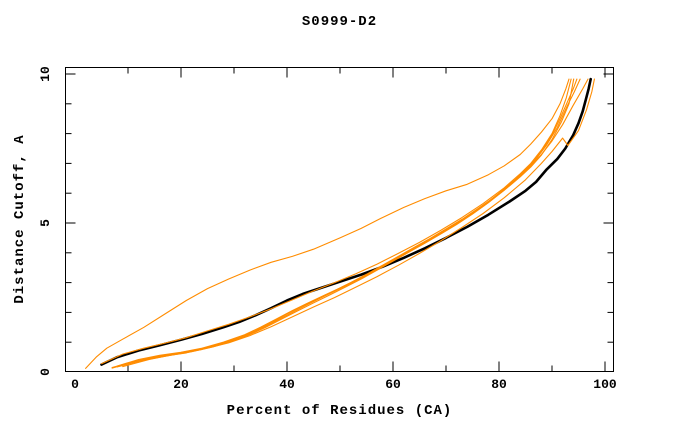 The image size is (680, 440). Describe the element at coordinates (499, 384) in the screenshot. I see `x-tick-label: 80` at that location.